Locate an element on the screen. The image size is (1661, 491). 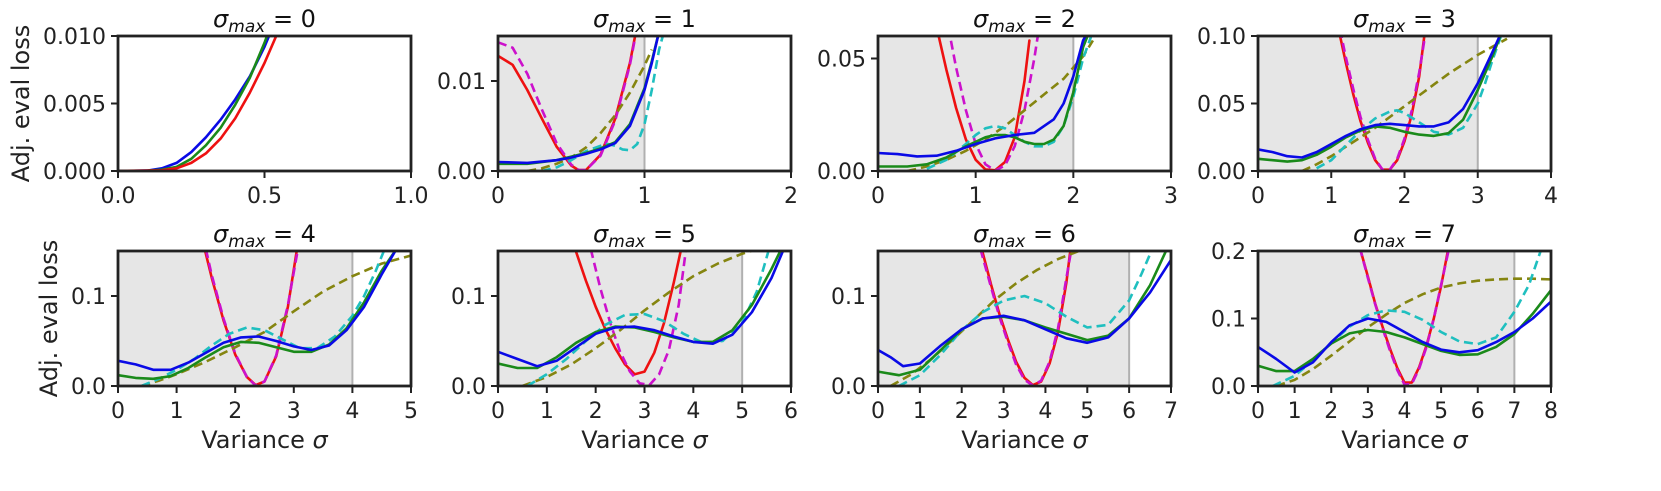
panel-title: σmax = 0 is located at coordinates (264, 21).